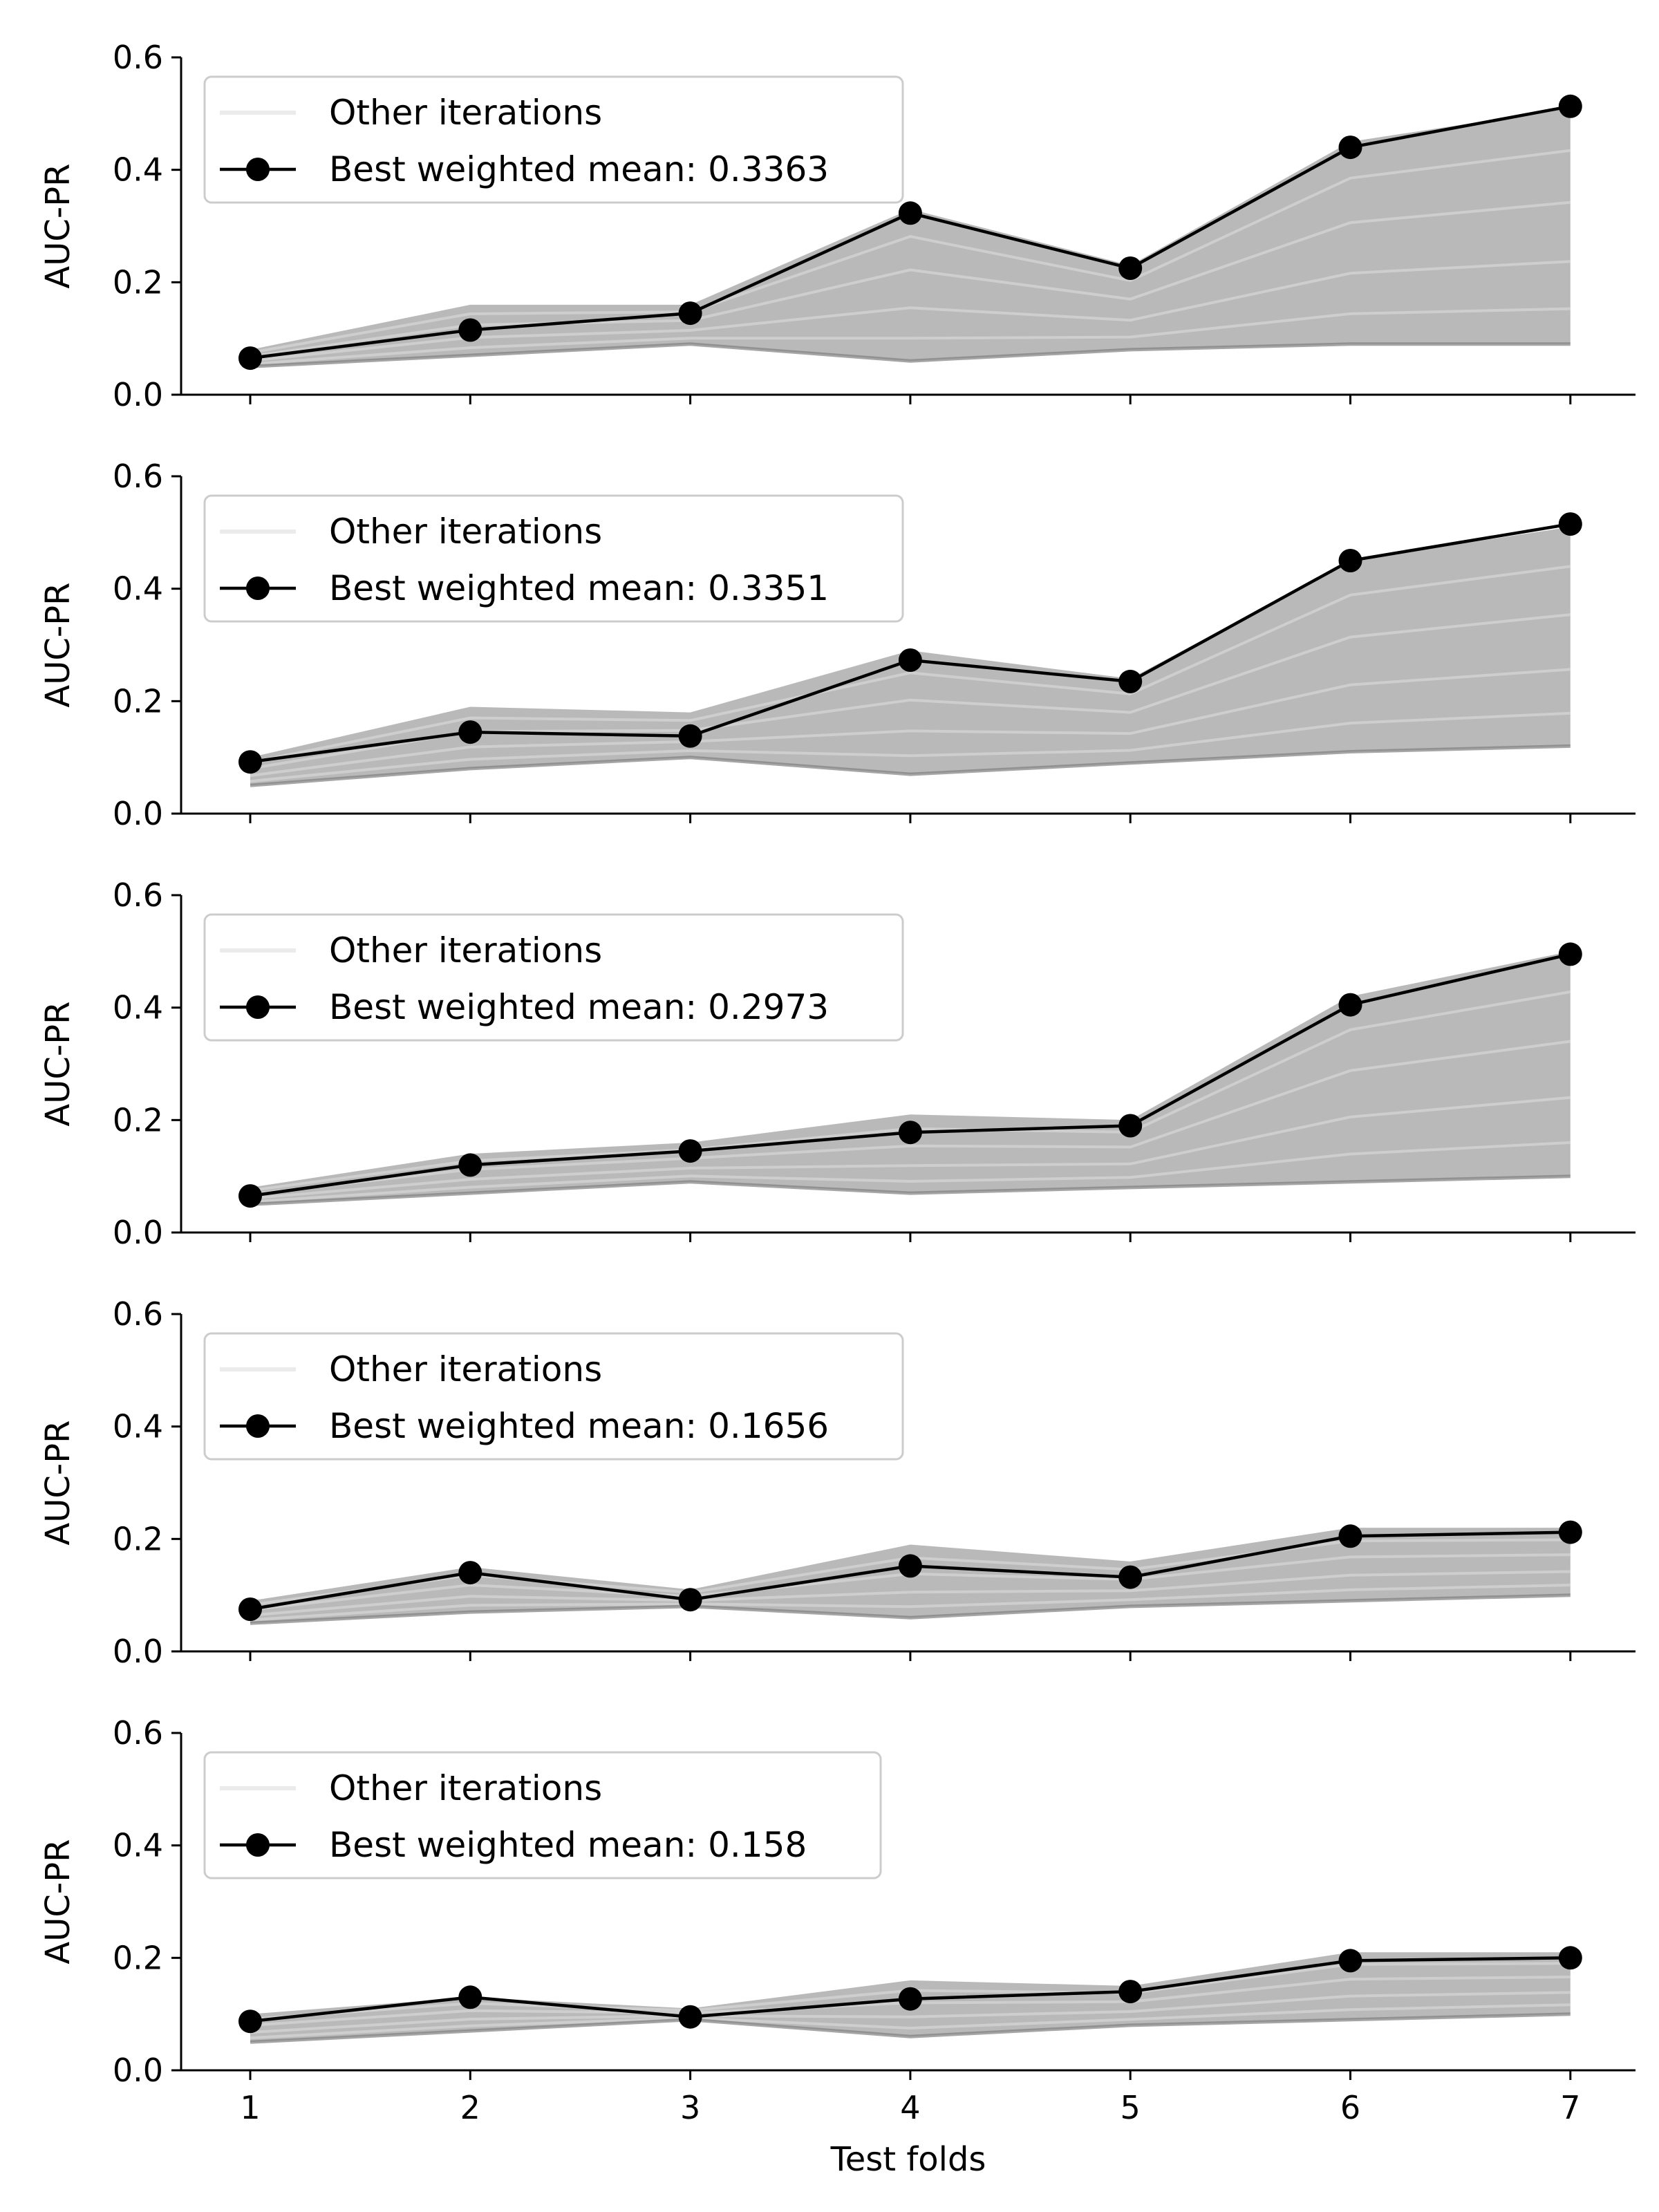 Image resolution: width=1659 pixels, height=2212 pixels. I want to click on x-tick-label: 2, so click(470, 2107).